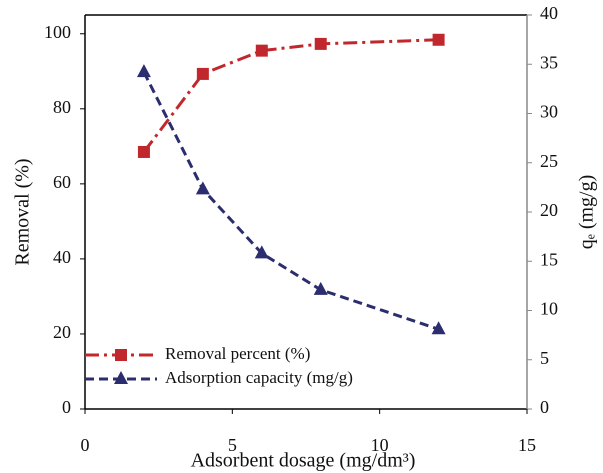 The height and width of the screenshot is (473, 603). I want to click on y2-axis-title: qₑ (mg/g), so click(587, 212).